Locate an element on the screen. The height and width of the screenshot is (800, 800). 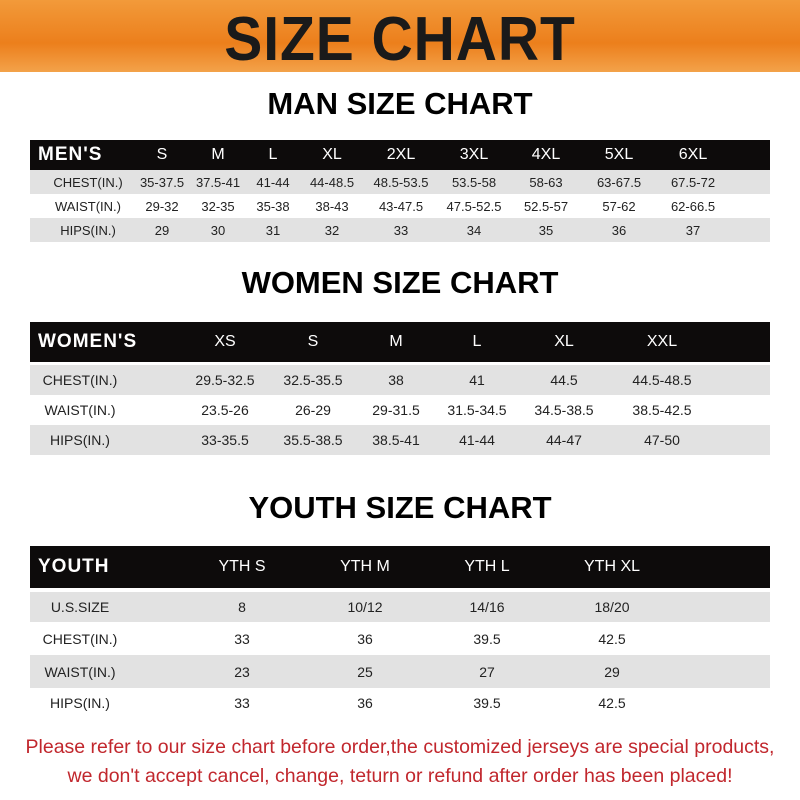
measurement-value: 25 is located at coordinates (365, 671).